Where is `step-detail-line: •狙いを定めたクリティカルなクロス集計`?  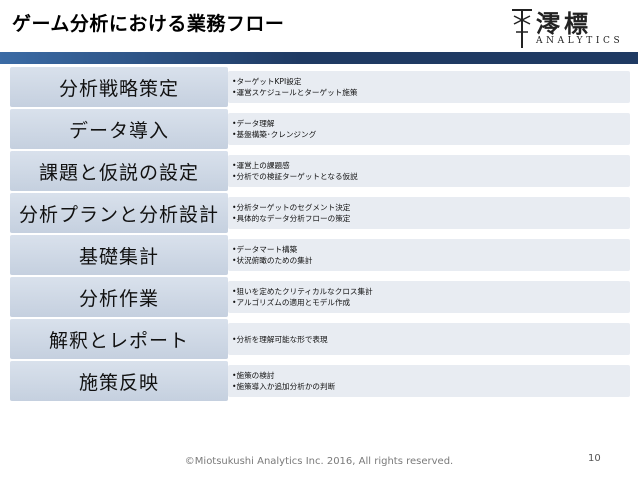
step-detail-line: •狙いを定めたクリティカルなクロス集計 is located at coordinates (302, 291).